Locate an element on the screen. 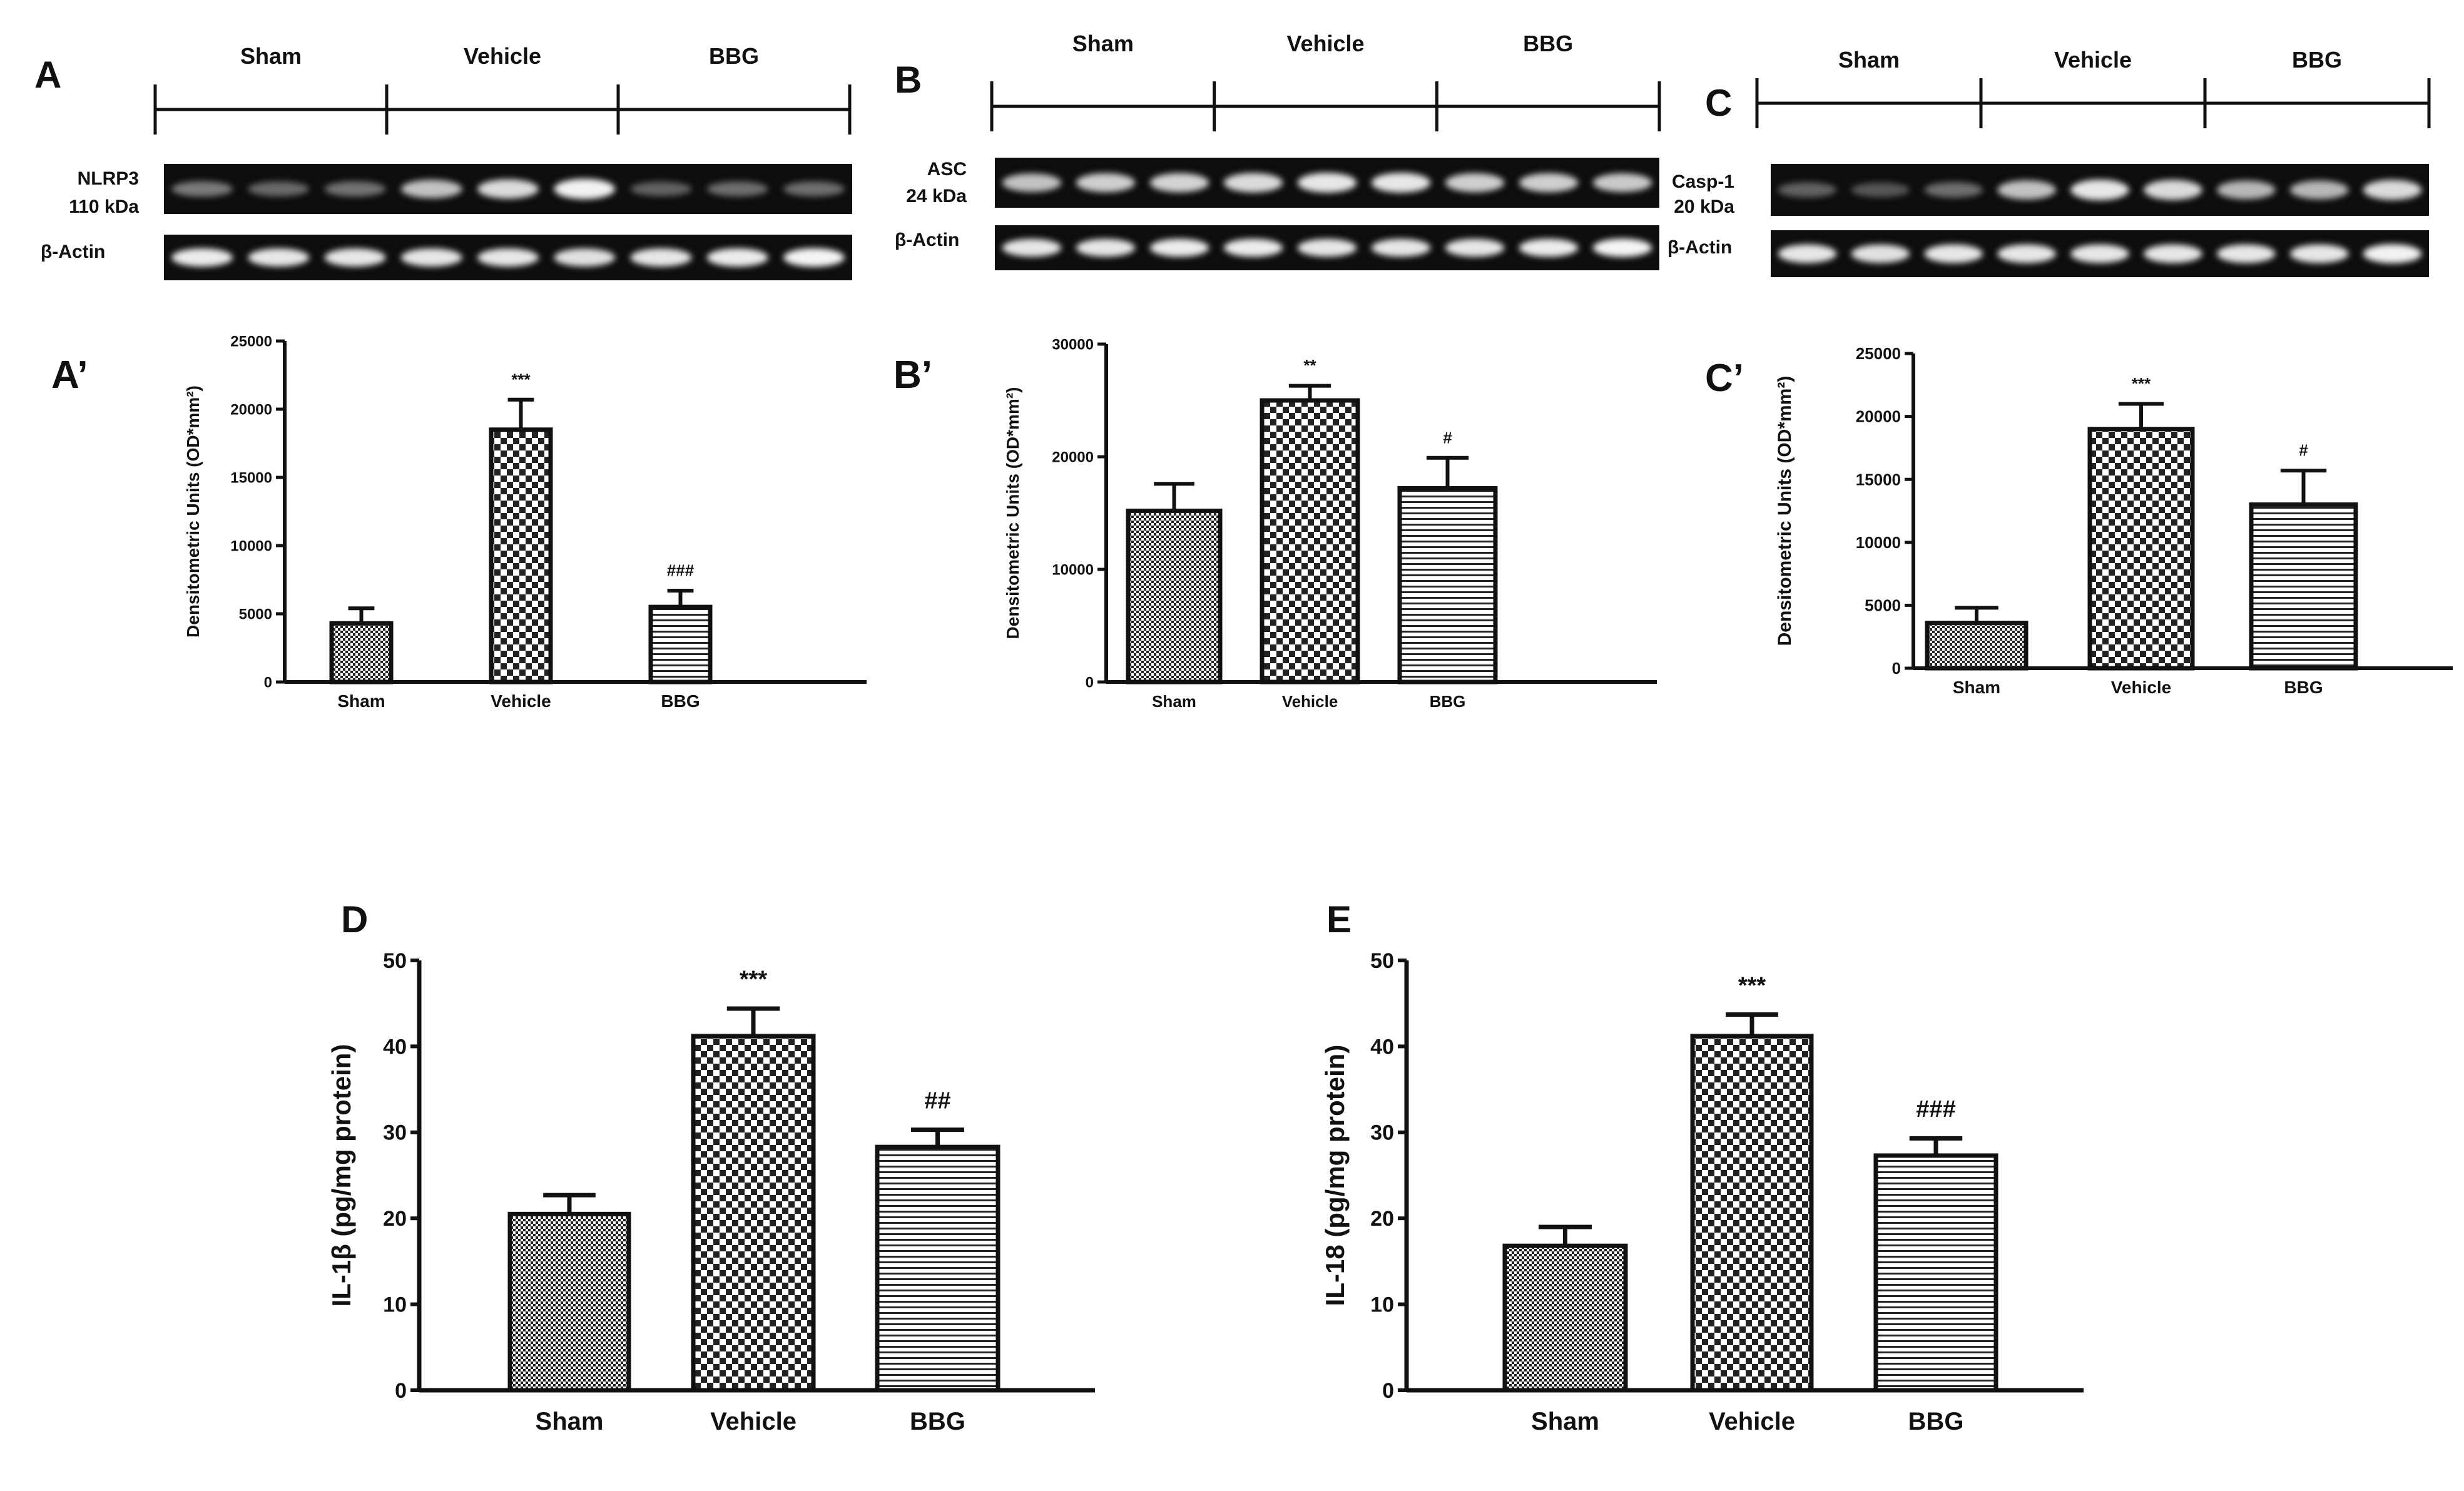 The width and height of the screenshot is (2464, 1491). y-tick-label: 10000 is located at coordinates (1878, 542).